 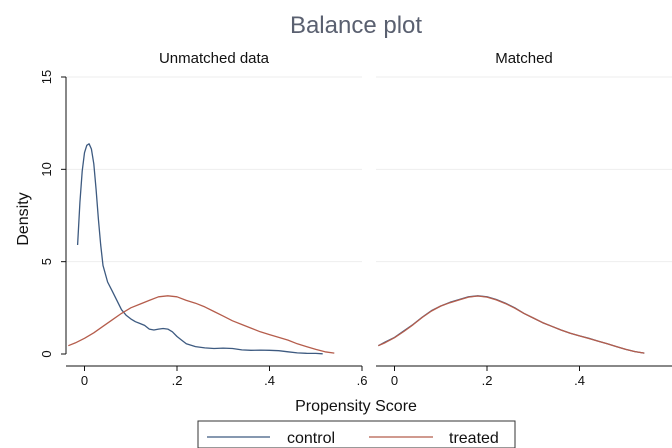 I want to click on x-tick-label: .6, so click(x=362, y=380).